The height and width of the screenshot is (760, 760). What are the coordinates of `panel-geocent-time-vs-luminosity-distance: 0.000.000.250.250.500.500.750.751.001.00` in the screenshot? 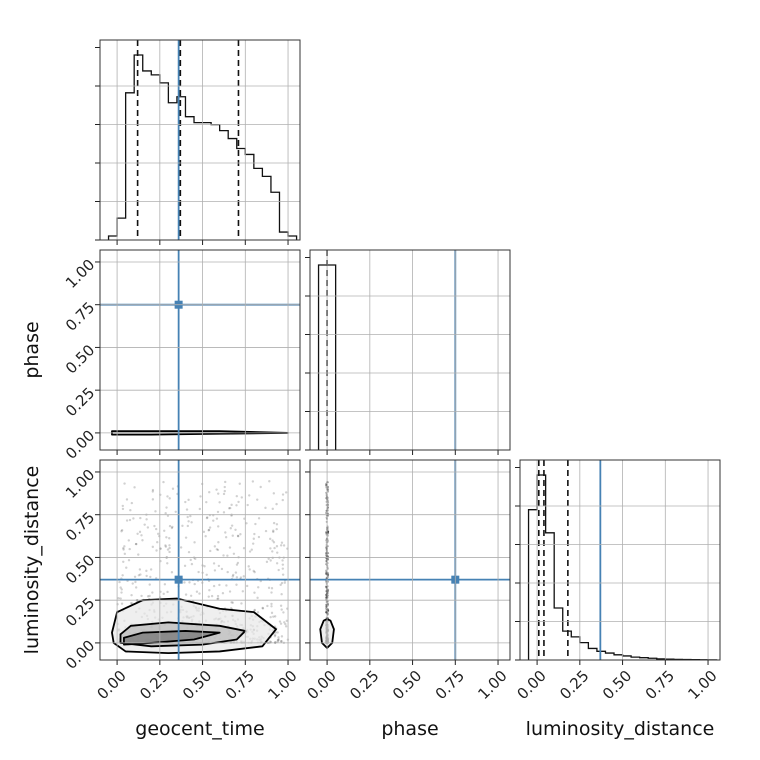 It's located at (181, 581).